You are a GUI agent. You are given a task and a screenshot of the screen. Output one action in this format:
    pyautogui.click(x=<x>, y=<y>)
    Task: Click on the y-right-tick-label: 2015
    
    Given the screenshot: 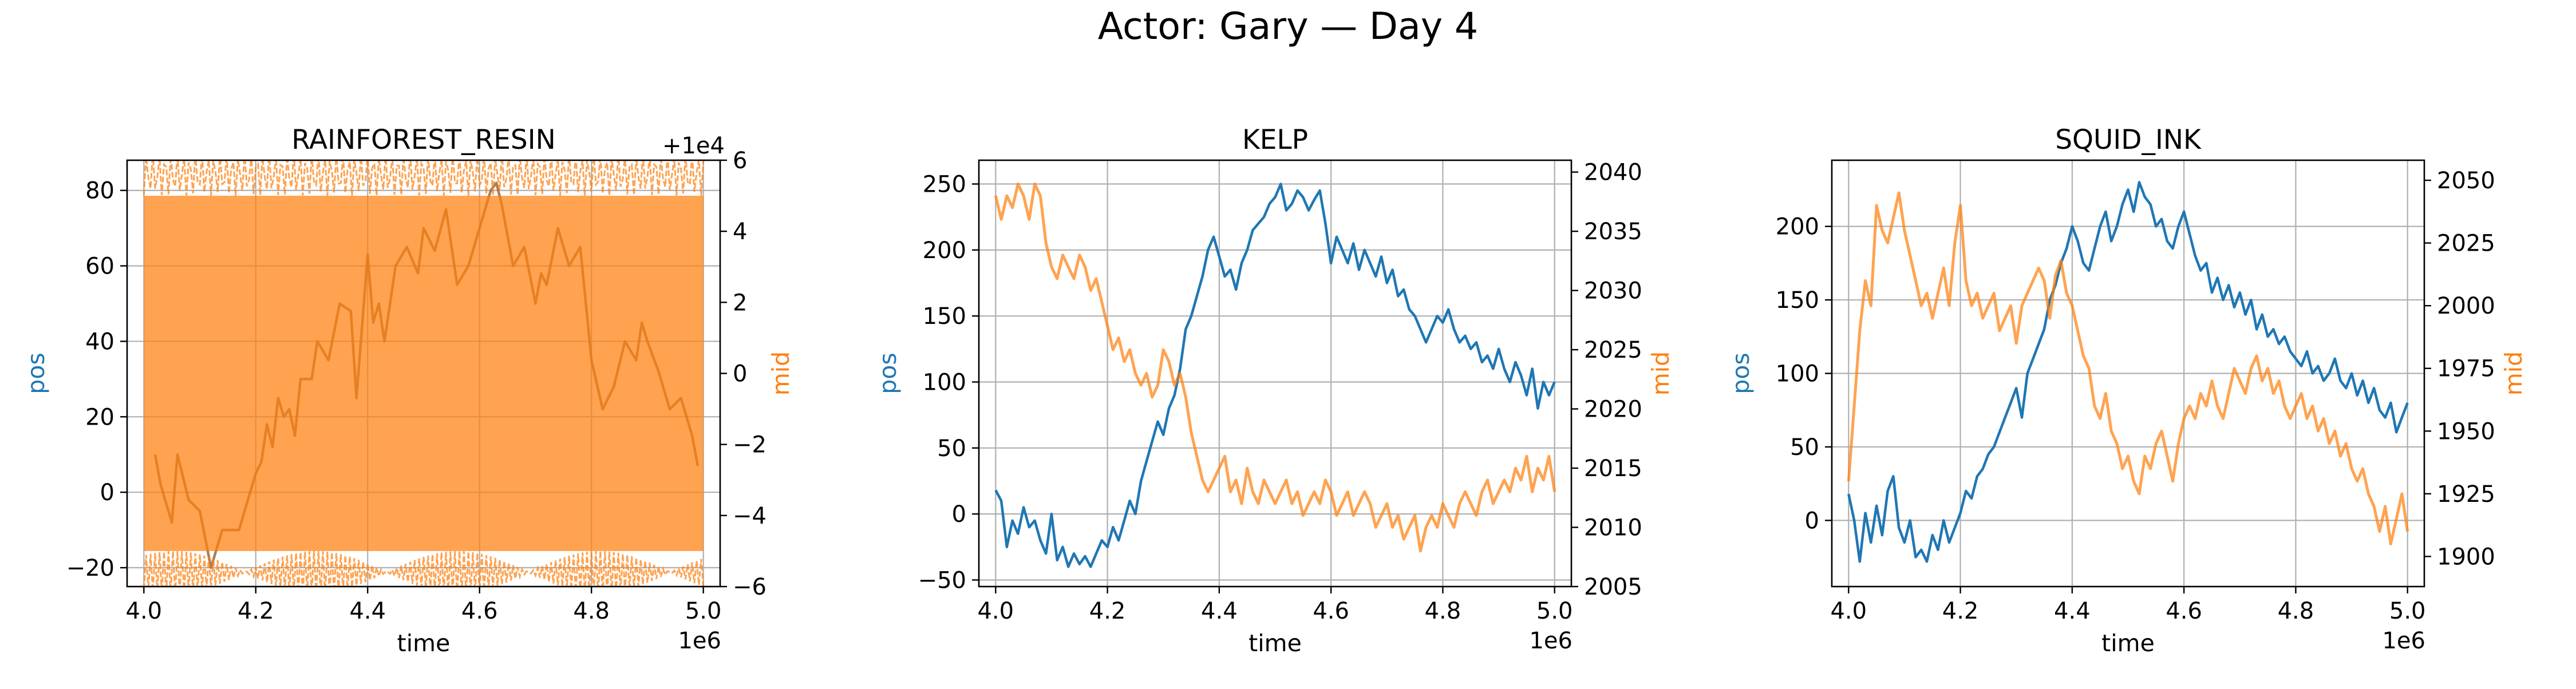 What is the action you would take?
    pyautogui.click(x=1613, y=469)
    